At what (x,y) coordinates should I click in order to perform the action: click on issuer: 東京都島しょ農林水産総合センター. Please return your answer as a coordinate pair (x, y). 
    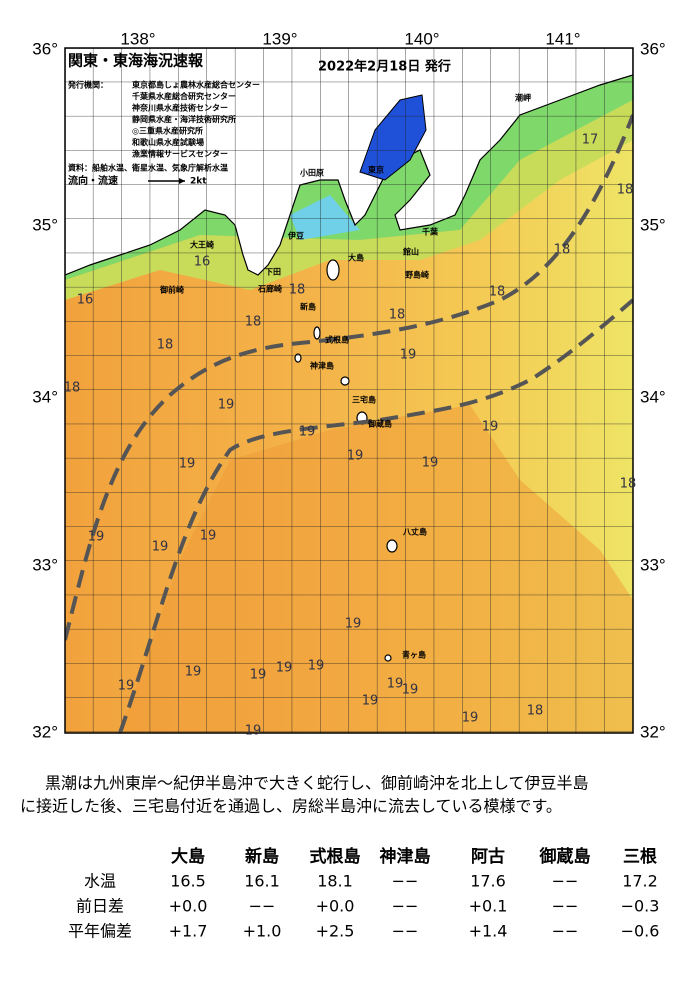
    Looking at the image, I should click on (196, 85).